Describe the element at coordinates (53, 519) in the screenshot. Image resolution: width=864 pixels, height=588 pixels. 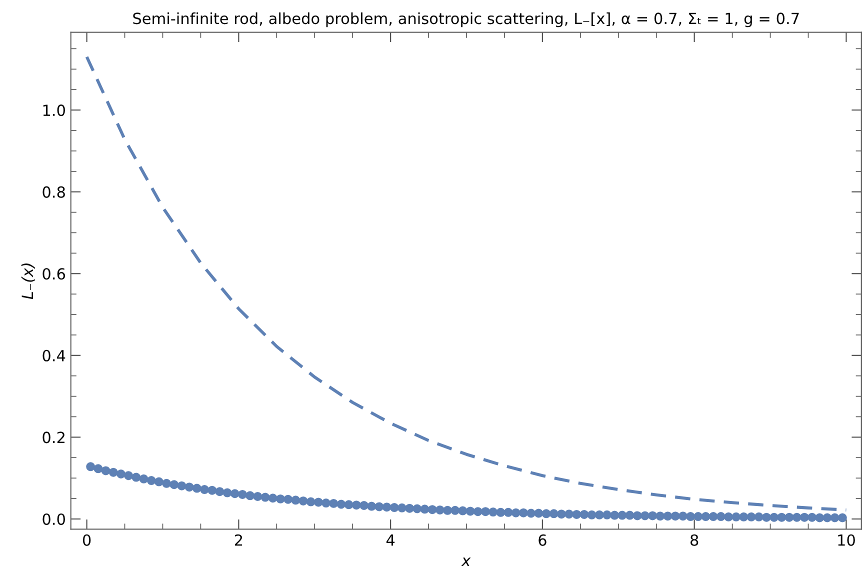
I see `y-tick-label: 0.0` at that location.